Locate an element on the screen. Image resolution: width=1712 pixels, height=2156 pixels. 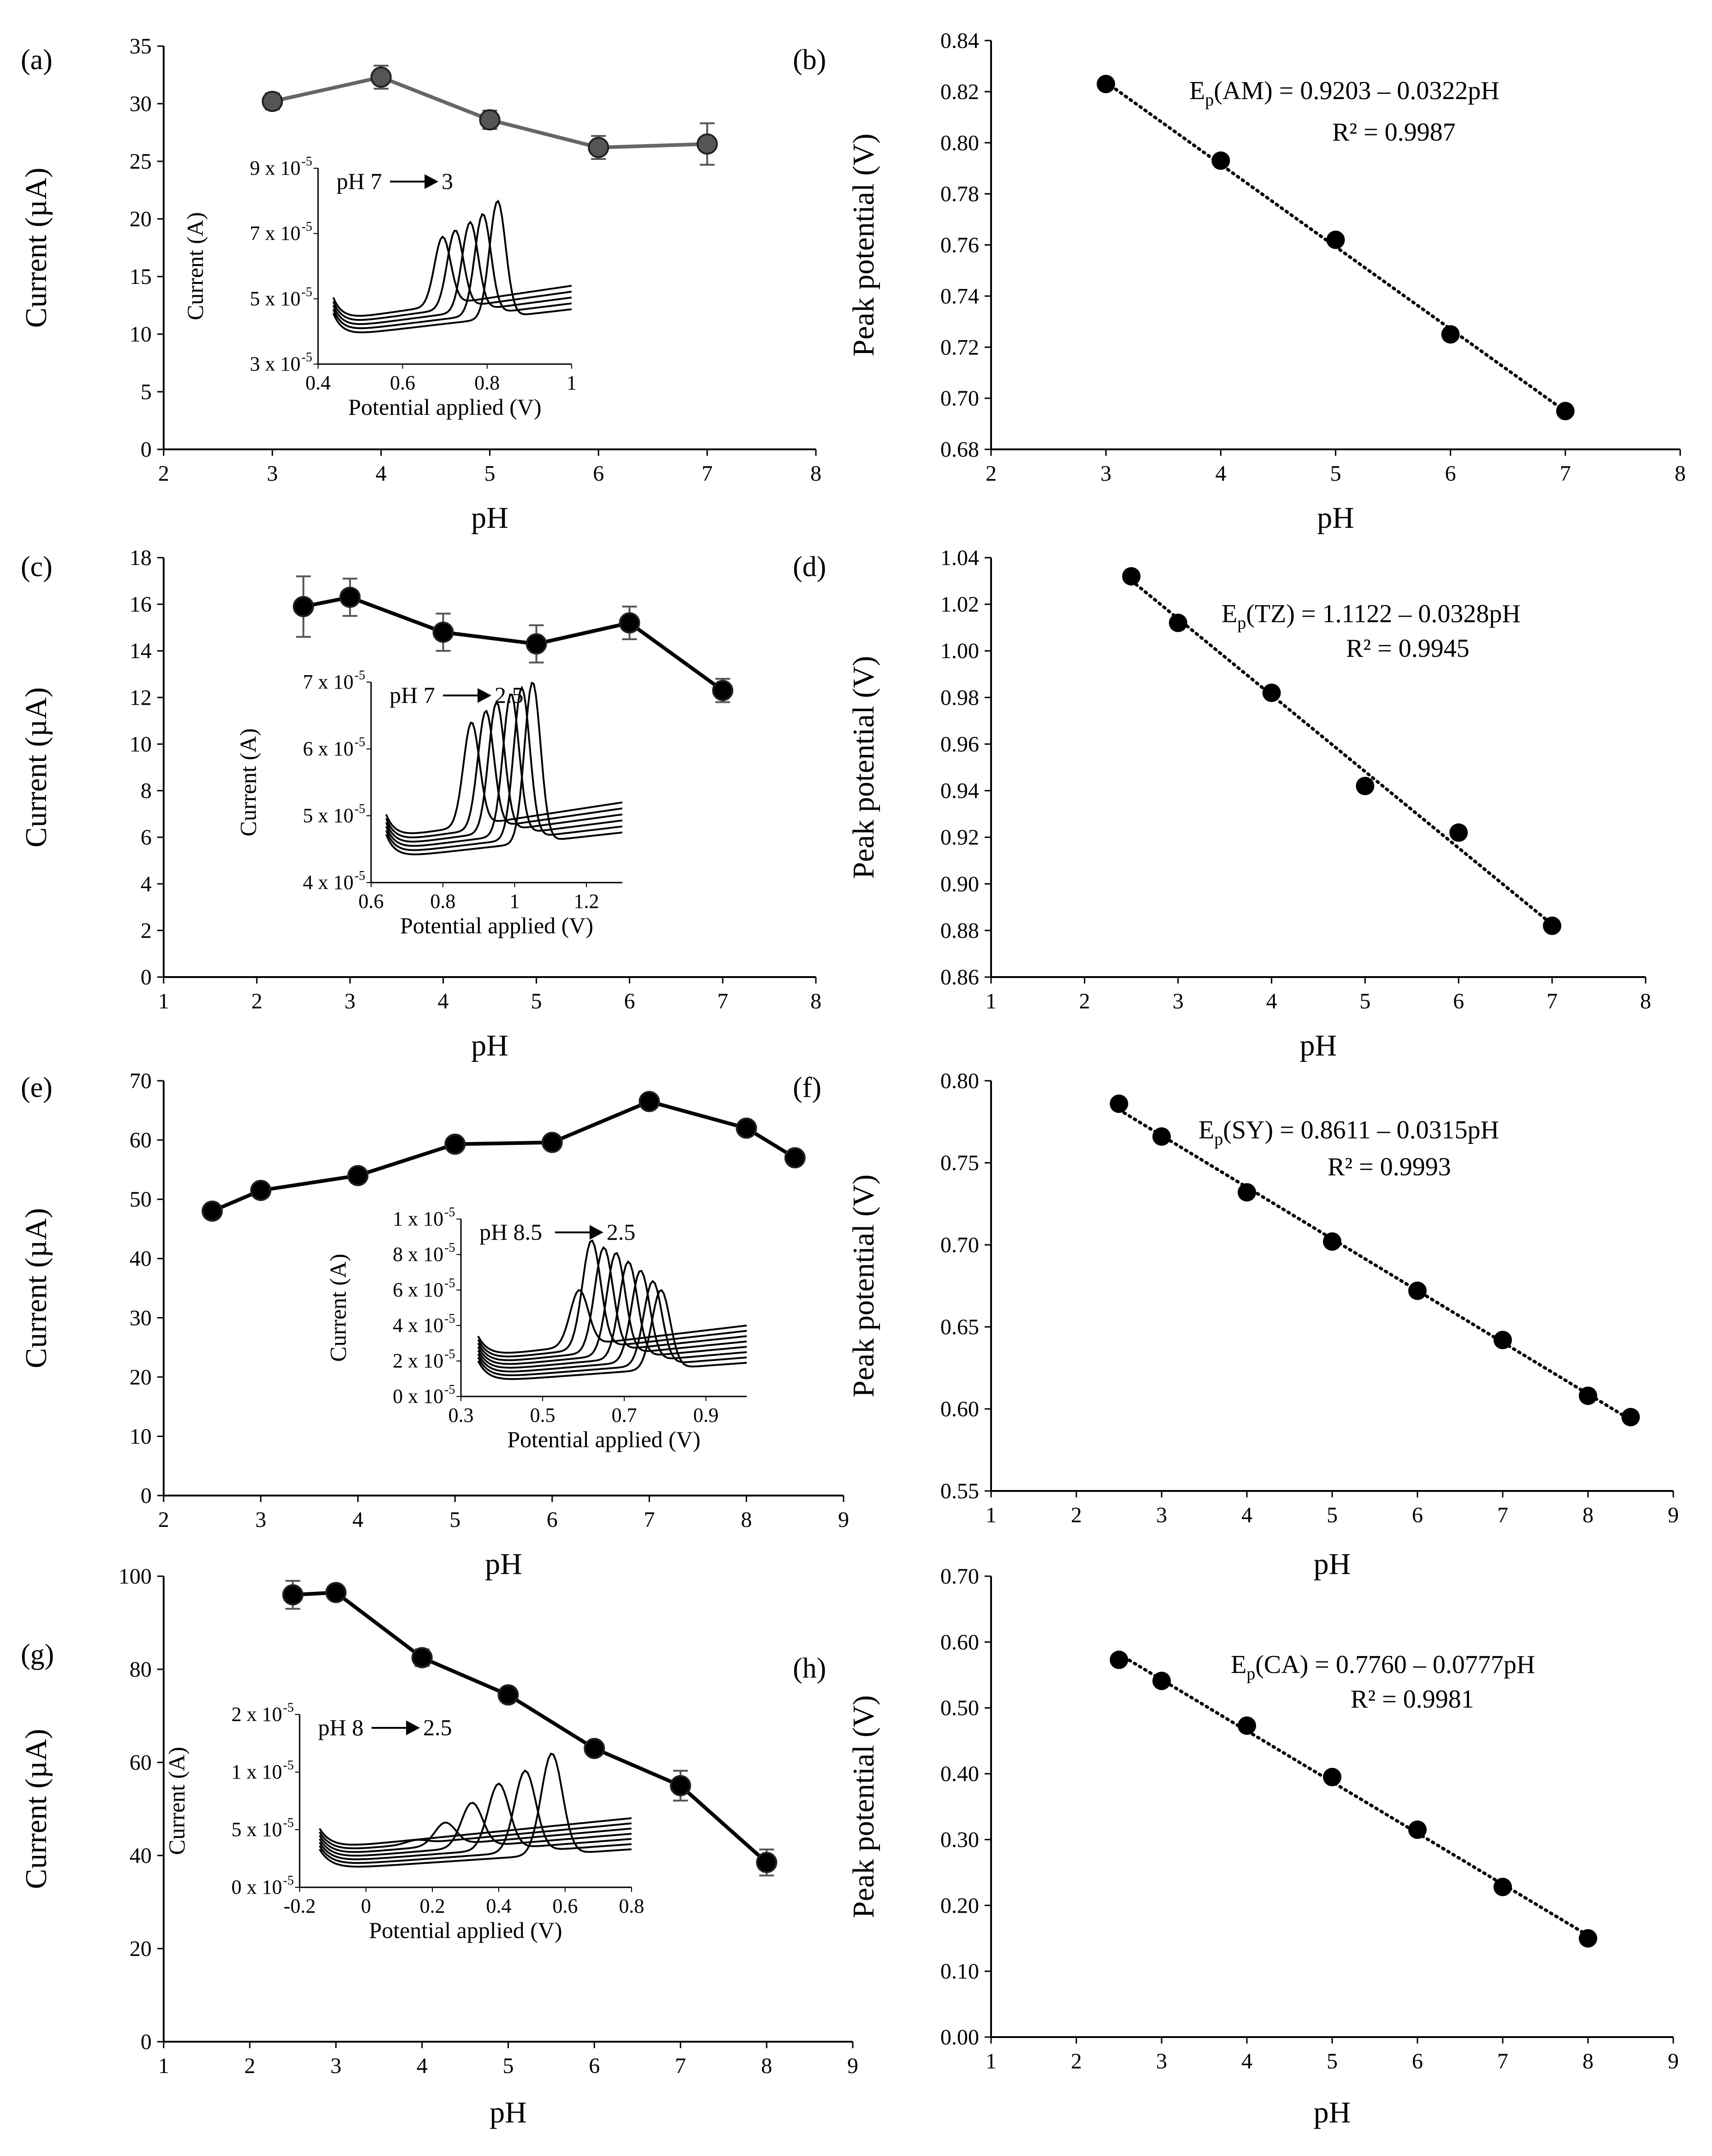
y-tick-label: 4 is located at coordinates (146, 884).